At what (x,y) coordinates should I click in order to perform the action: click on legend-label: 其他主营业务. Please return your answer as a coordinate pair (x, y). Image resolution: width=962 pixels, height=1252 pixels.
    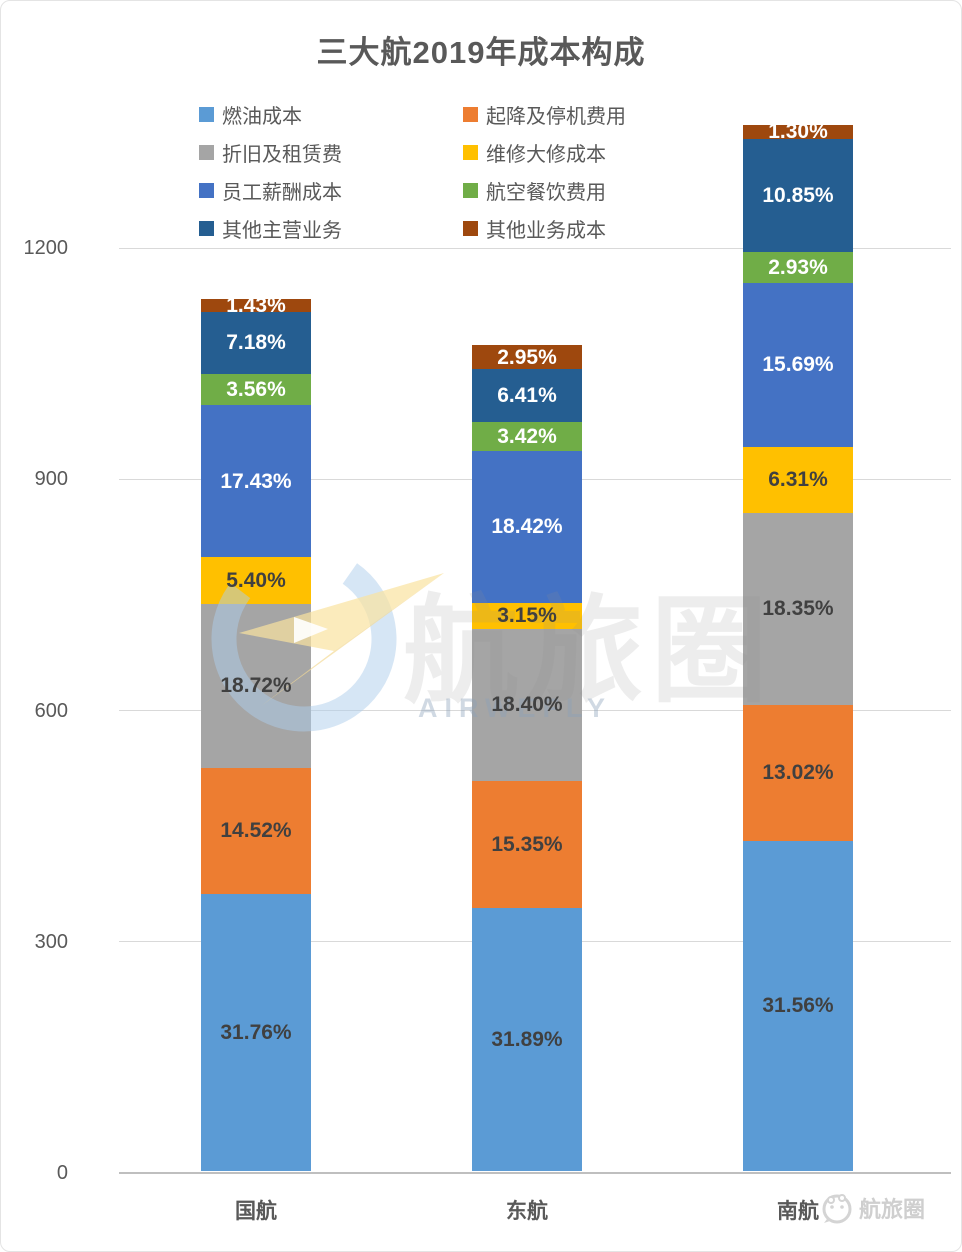
    Looking at the image, I should click on (282, 231).